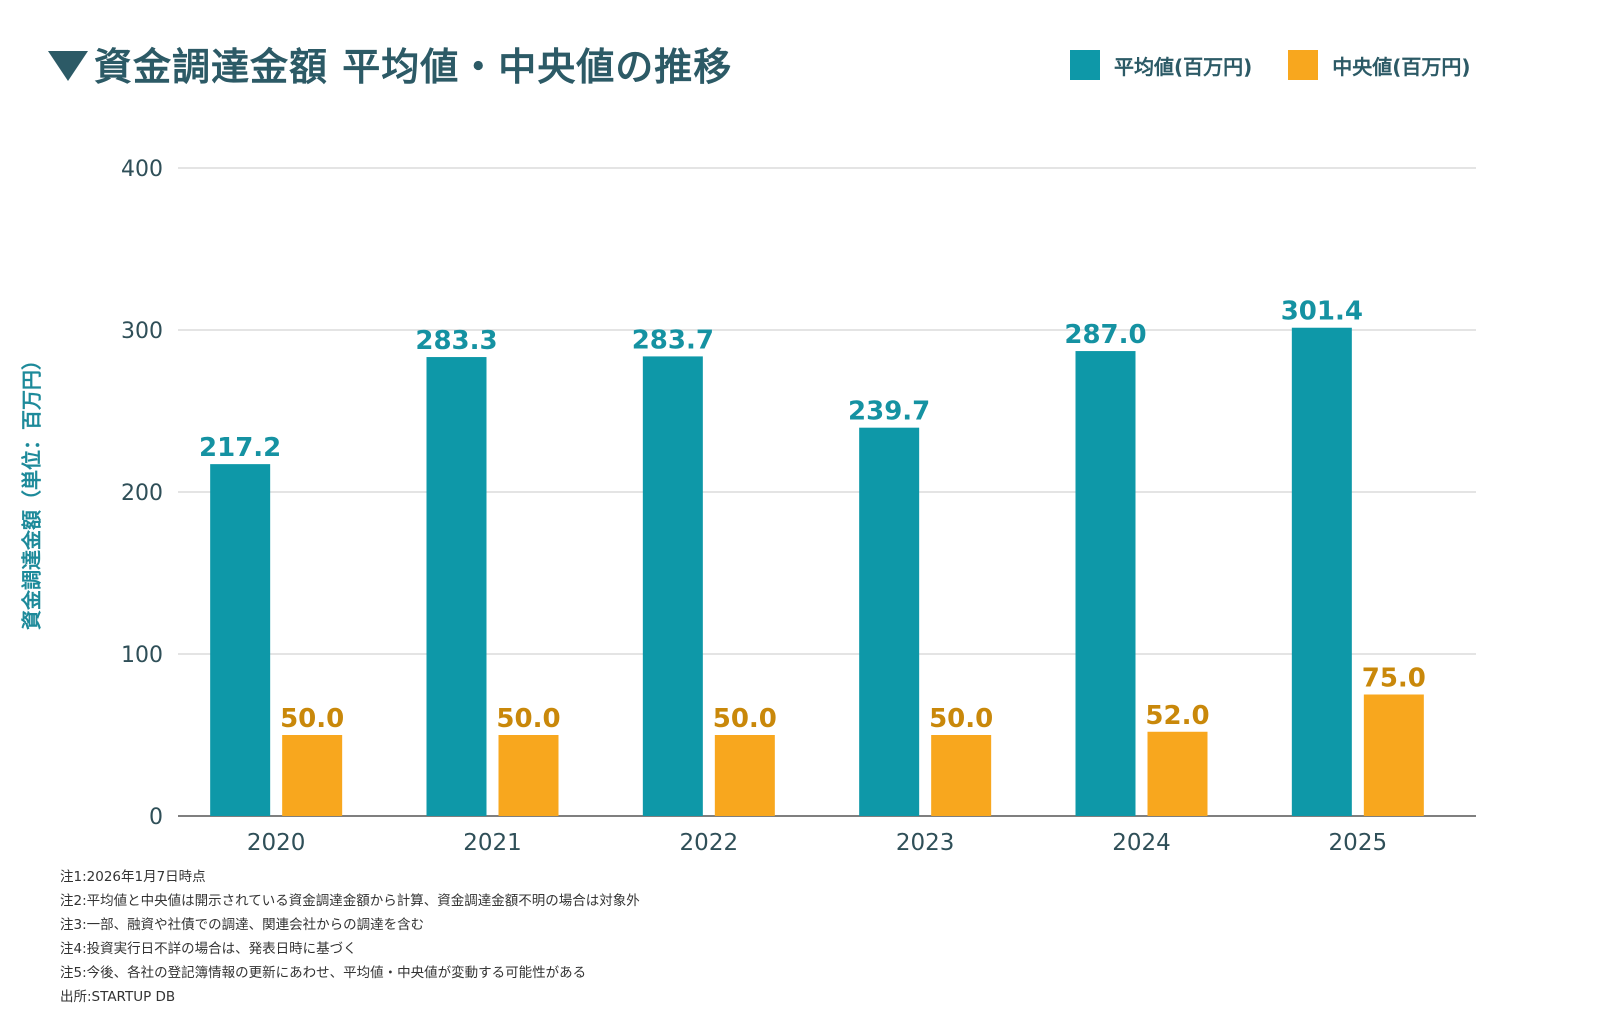 This screenshot has height=1016, width=1600. Describe the element at coordinates (1358, 843) in the screenshot. I see `x-tick-label: 2025` at that location.